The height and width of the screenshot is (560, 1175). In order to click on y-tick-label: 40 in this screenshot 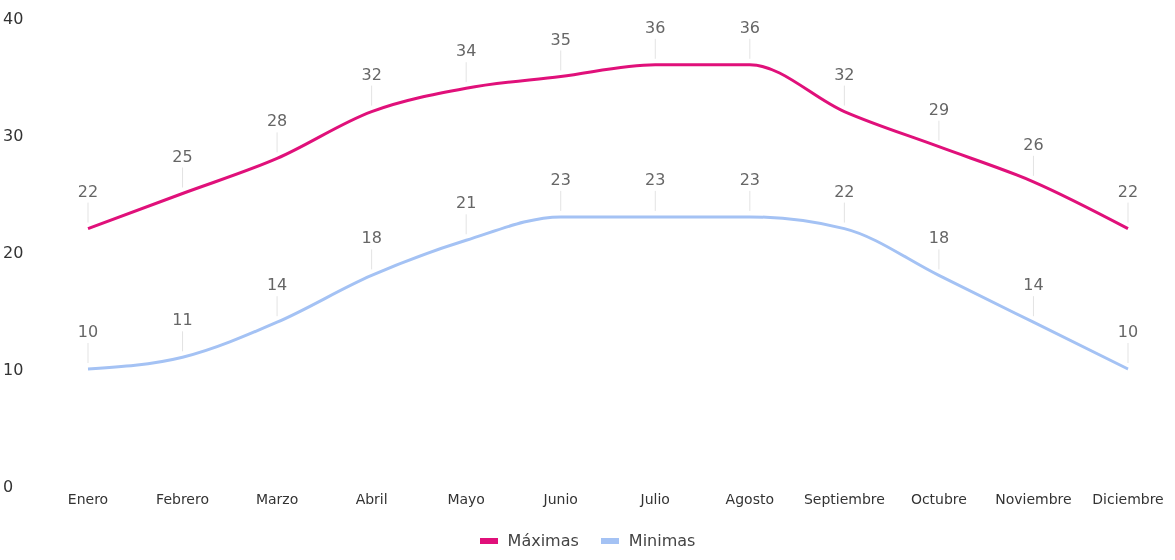, I will do `click(13, 18)`.